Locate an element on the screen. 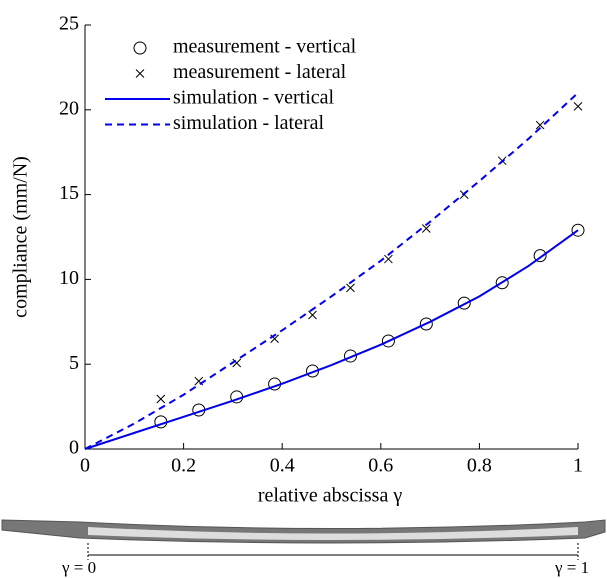  x-axis-label: relative abscissa γ is located at coordinates (330, 496).